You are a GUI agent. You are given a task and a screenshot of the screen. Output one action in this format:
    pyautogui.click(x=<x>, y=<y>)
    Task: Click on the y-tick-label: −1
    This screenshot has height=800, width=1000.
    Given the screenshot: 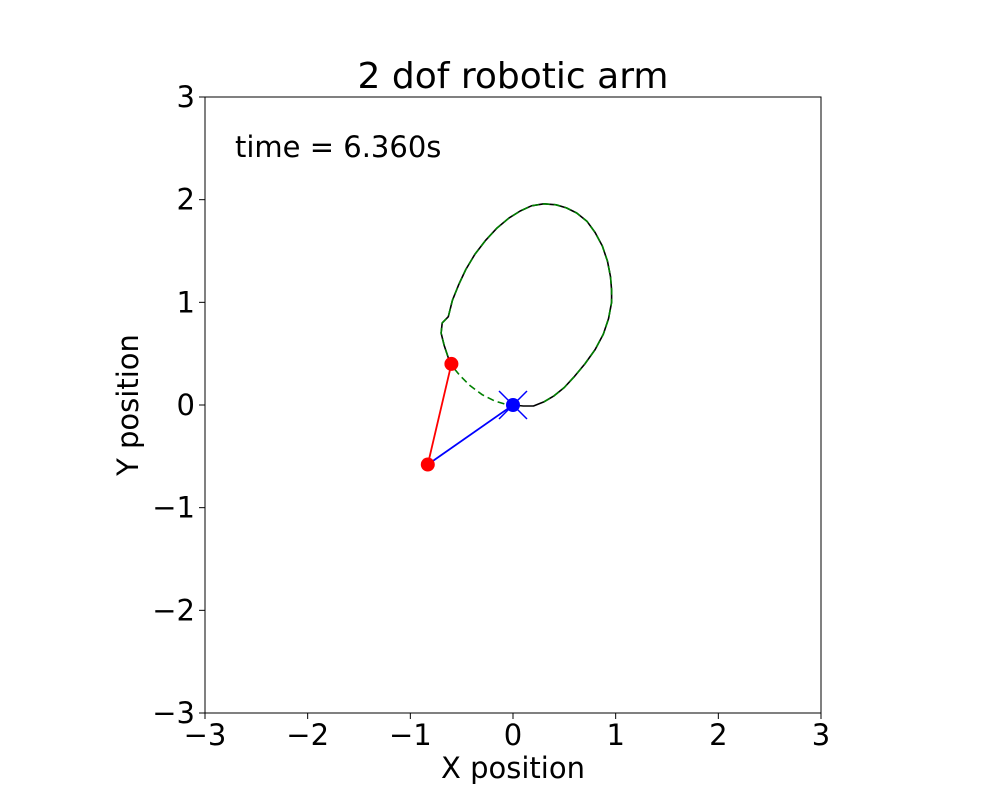 What is the action you would take?
    pyautogui.click(x=173, y=508)
    